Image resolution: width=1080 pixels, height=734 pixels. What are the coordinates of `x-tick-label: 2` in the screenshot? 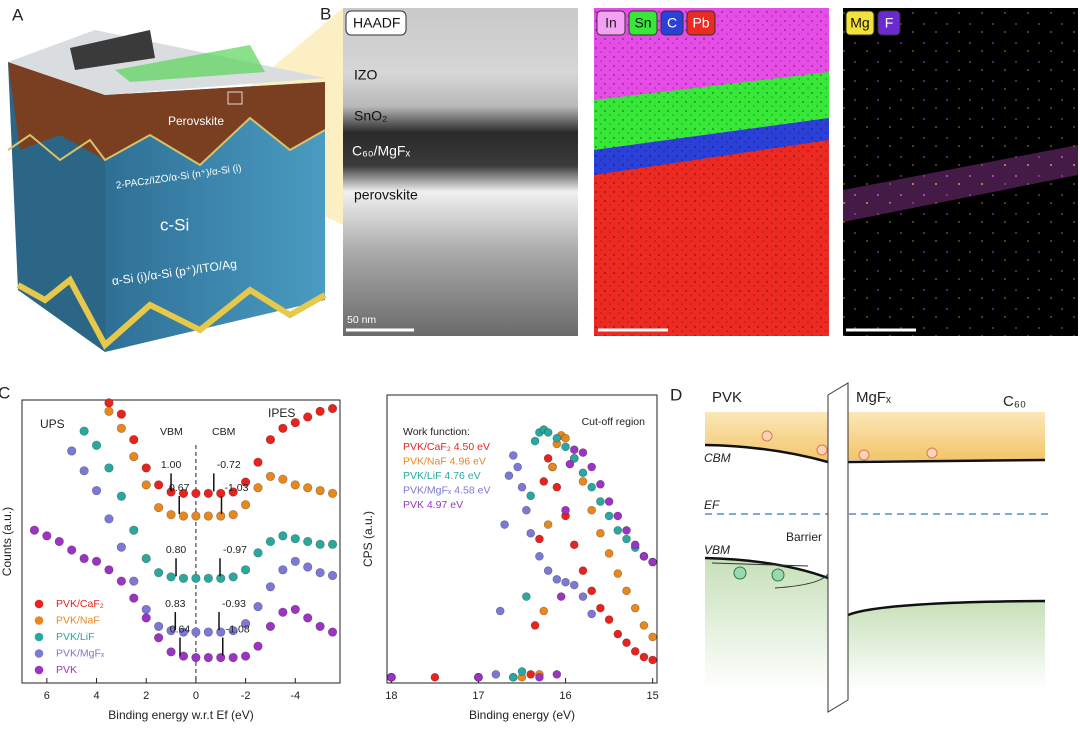 It's located at (146, 696).